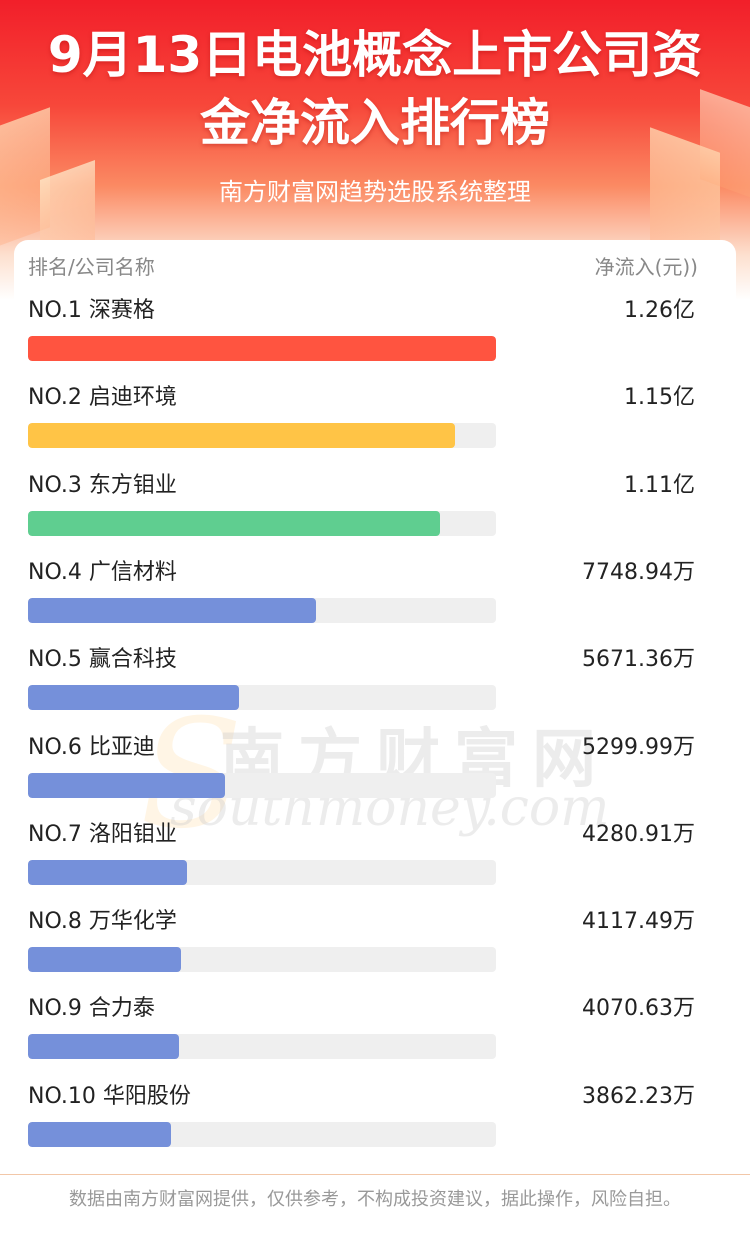 Image resolution: width=750 pixels, height=1238 pixels. I want to click on ranking-row: NO.1 深赛格 1.26亿, so click(375, 339).